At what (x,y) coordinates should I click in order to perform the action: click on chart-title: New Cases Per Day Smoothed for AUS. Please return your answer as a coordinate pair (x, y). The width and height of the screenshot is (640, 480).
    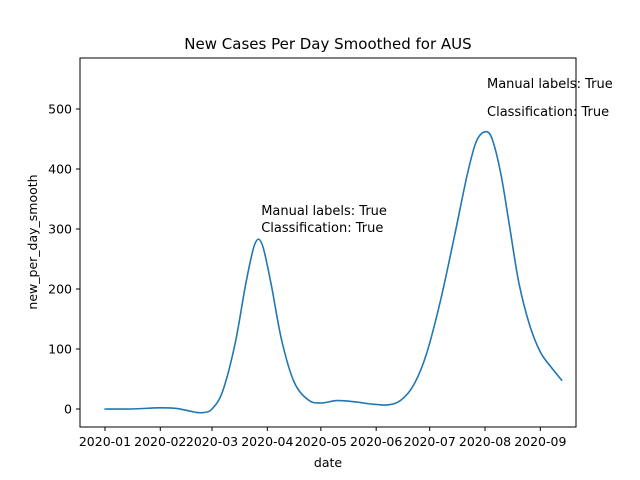
    Looking at the image, I should click on (327, 44).